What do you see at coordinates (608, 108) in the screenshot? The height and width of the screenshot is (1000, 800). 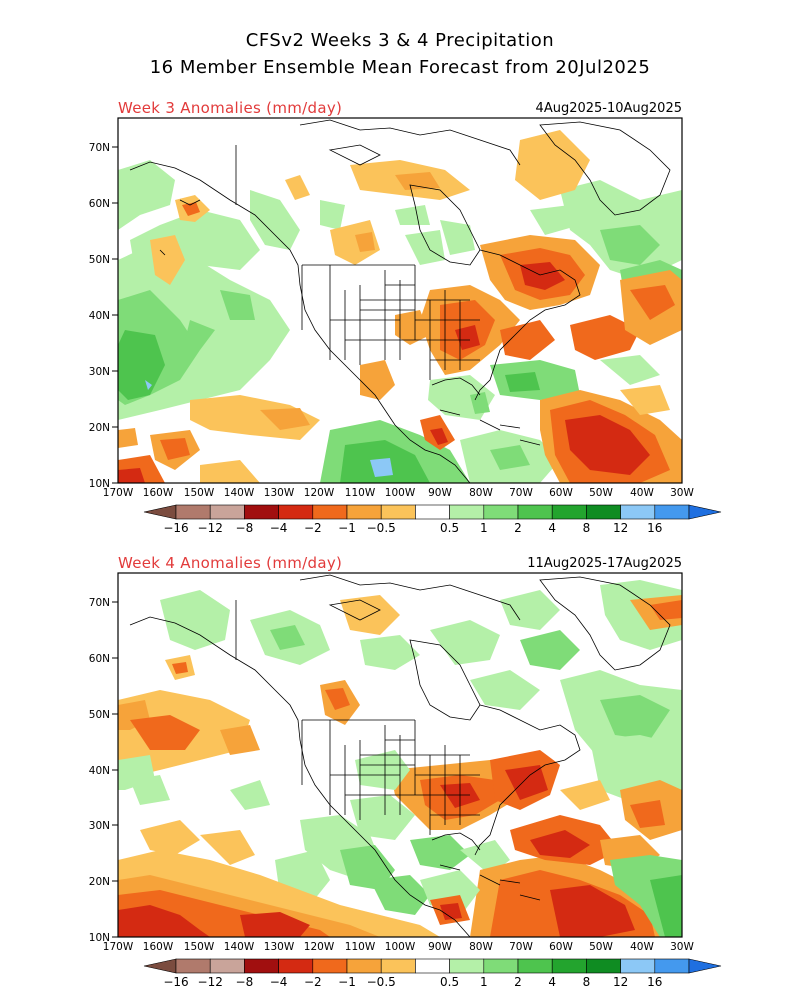 I see `week3-date-range: 4Aug2025-10Aug2025` at bounding box center [608, 108].